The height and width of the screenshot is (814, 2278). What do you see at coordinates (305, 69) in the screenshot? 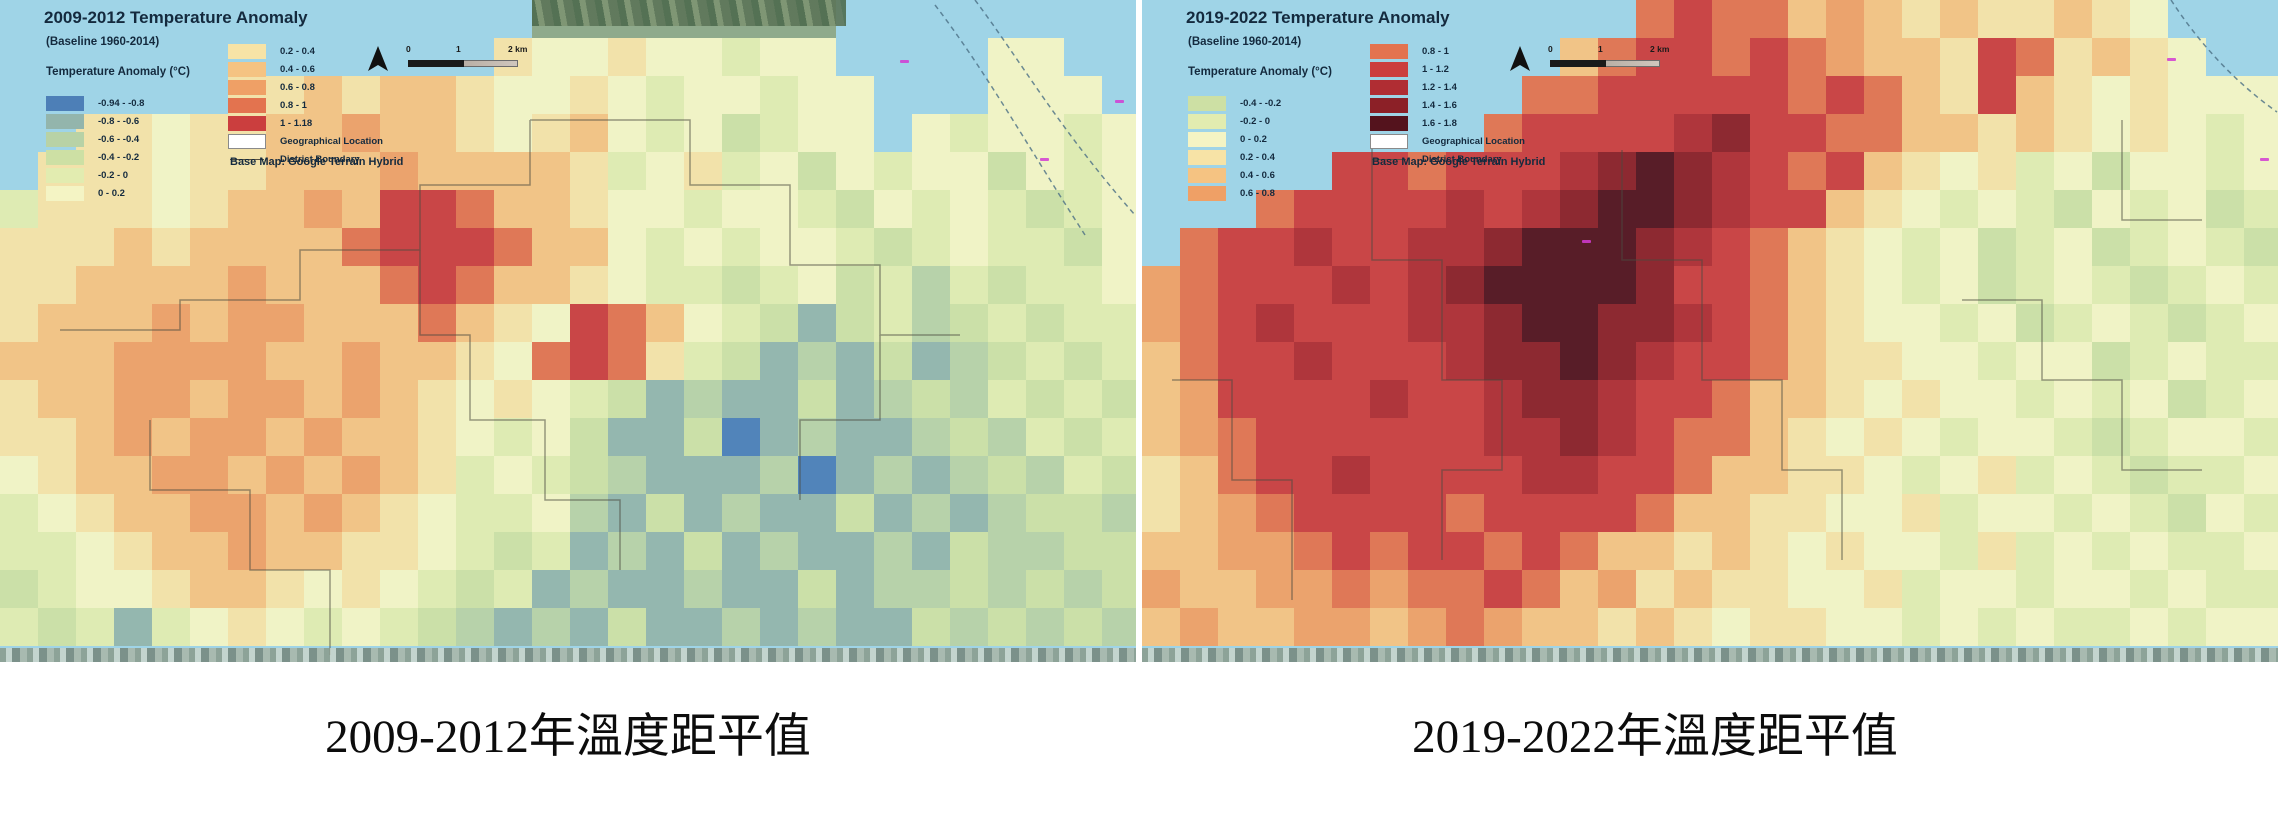
I see `legend-bin-row: 0.4 - 0.6` at bounding box center [305, 69].